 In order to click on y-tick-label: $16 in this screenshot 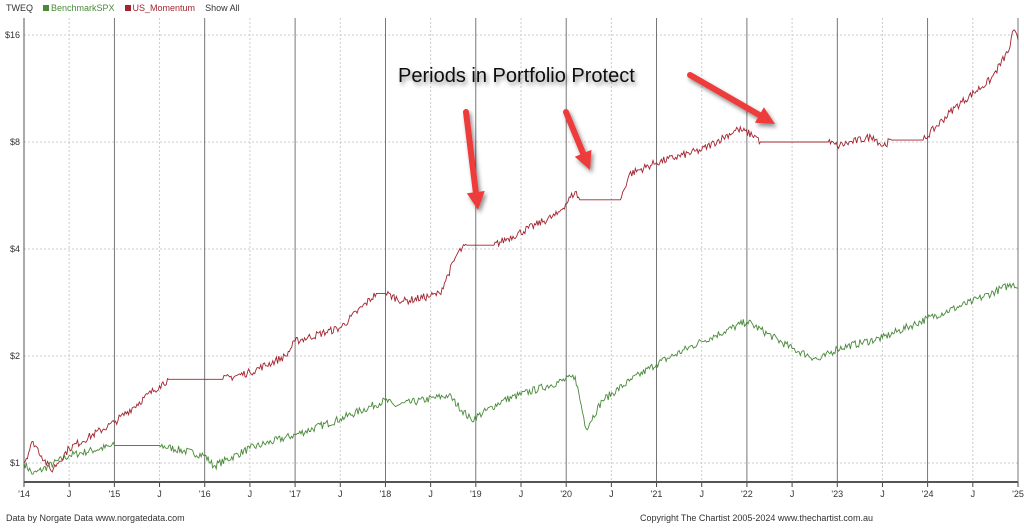, I will do `click(12, 35)`.